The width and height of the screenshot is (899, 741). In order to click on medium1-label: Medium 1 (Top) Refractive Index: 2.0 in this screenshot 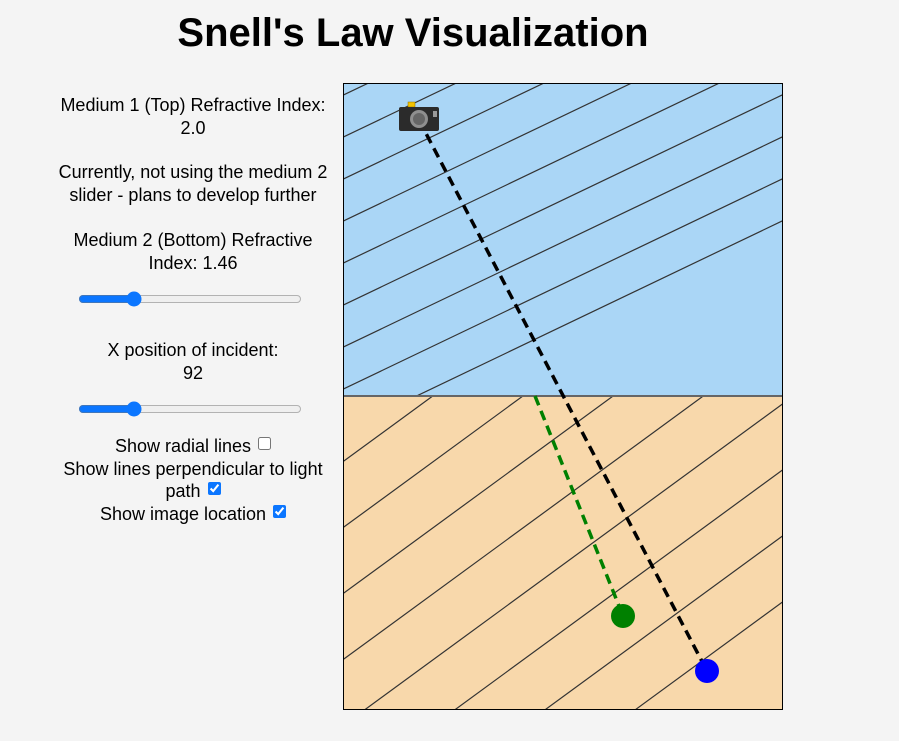, I will do `click(193, 116)`.